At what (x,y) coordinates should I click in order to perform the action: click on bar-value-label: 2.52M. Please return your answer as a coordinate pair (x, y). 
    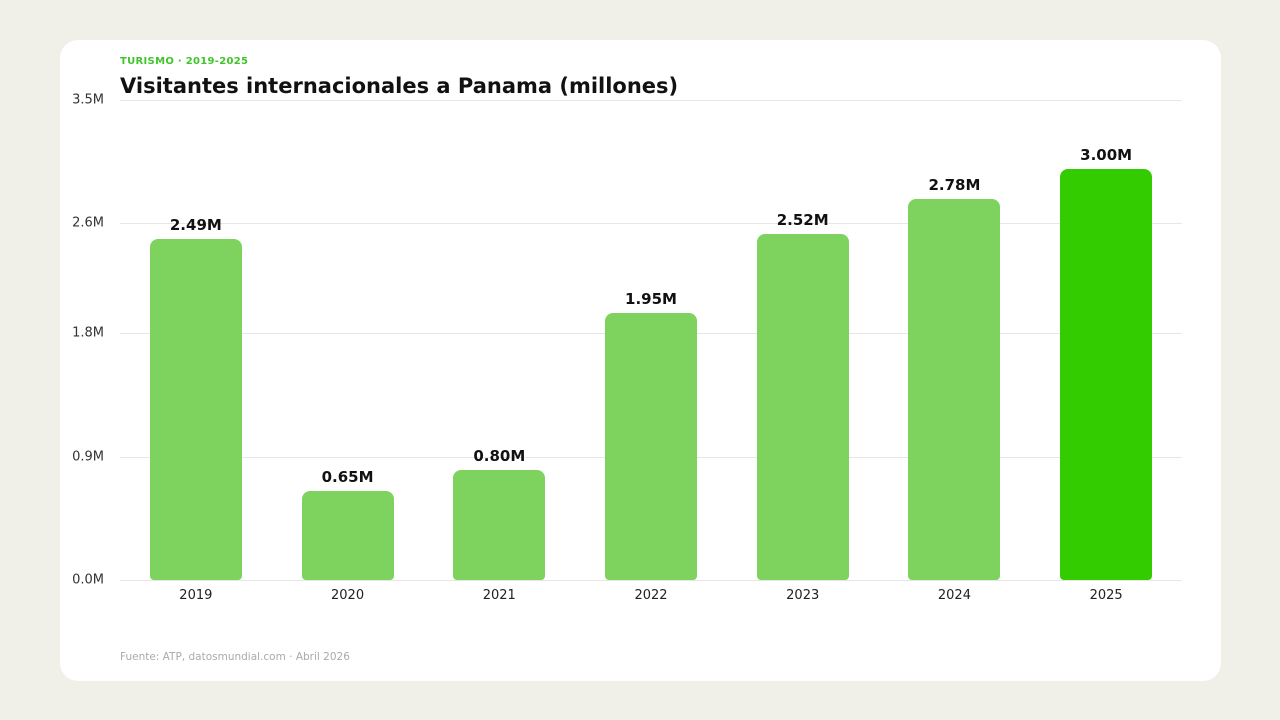
    Looking at the image, I should click on (802, 220).